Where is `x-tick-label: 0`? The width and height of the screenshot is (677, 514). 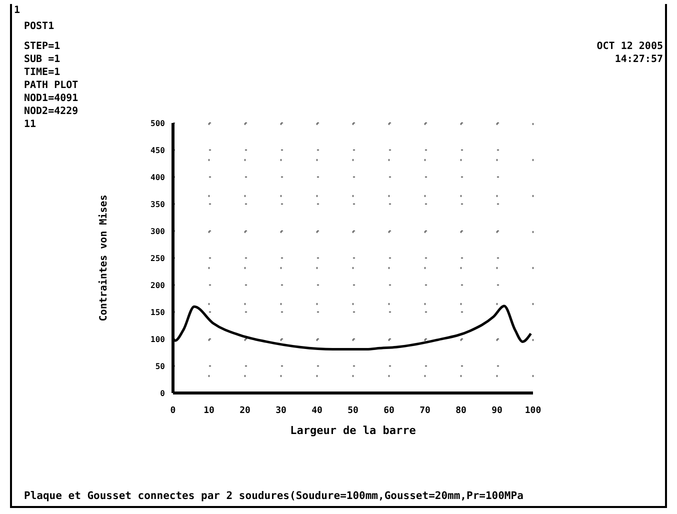 x-tick-label: 0 is located at coordinates (173, 411).